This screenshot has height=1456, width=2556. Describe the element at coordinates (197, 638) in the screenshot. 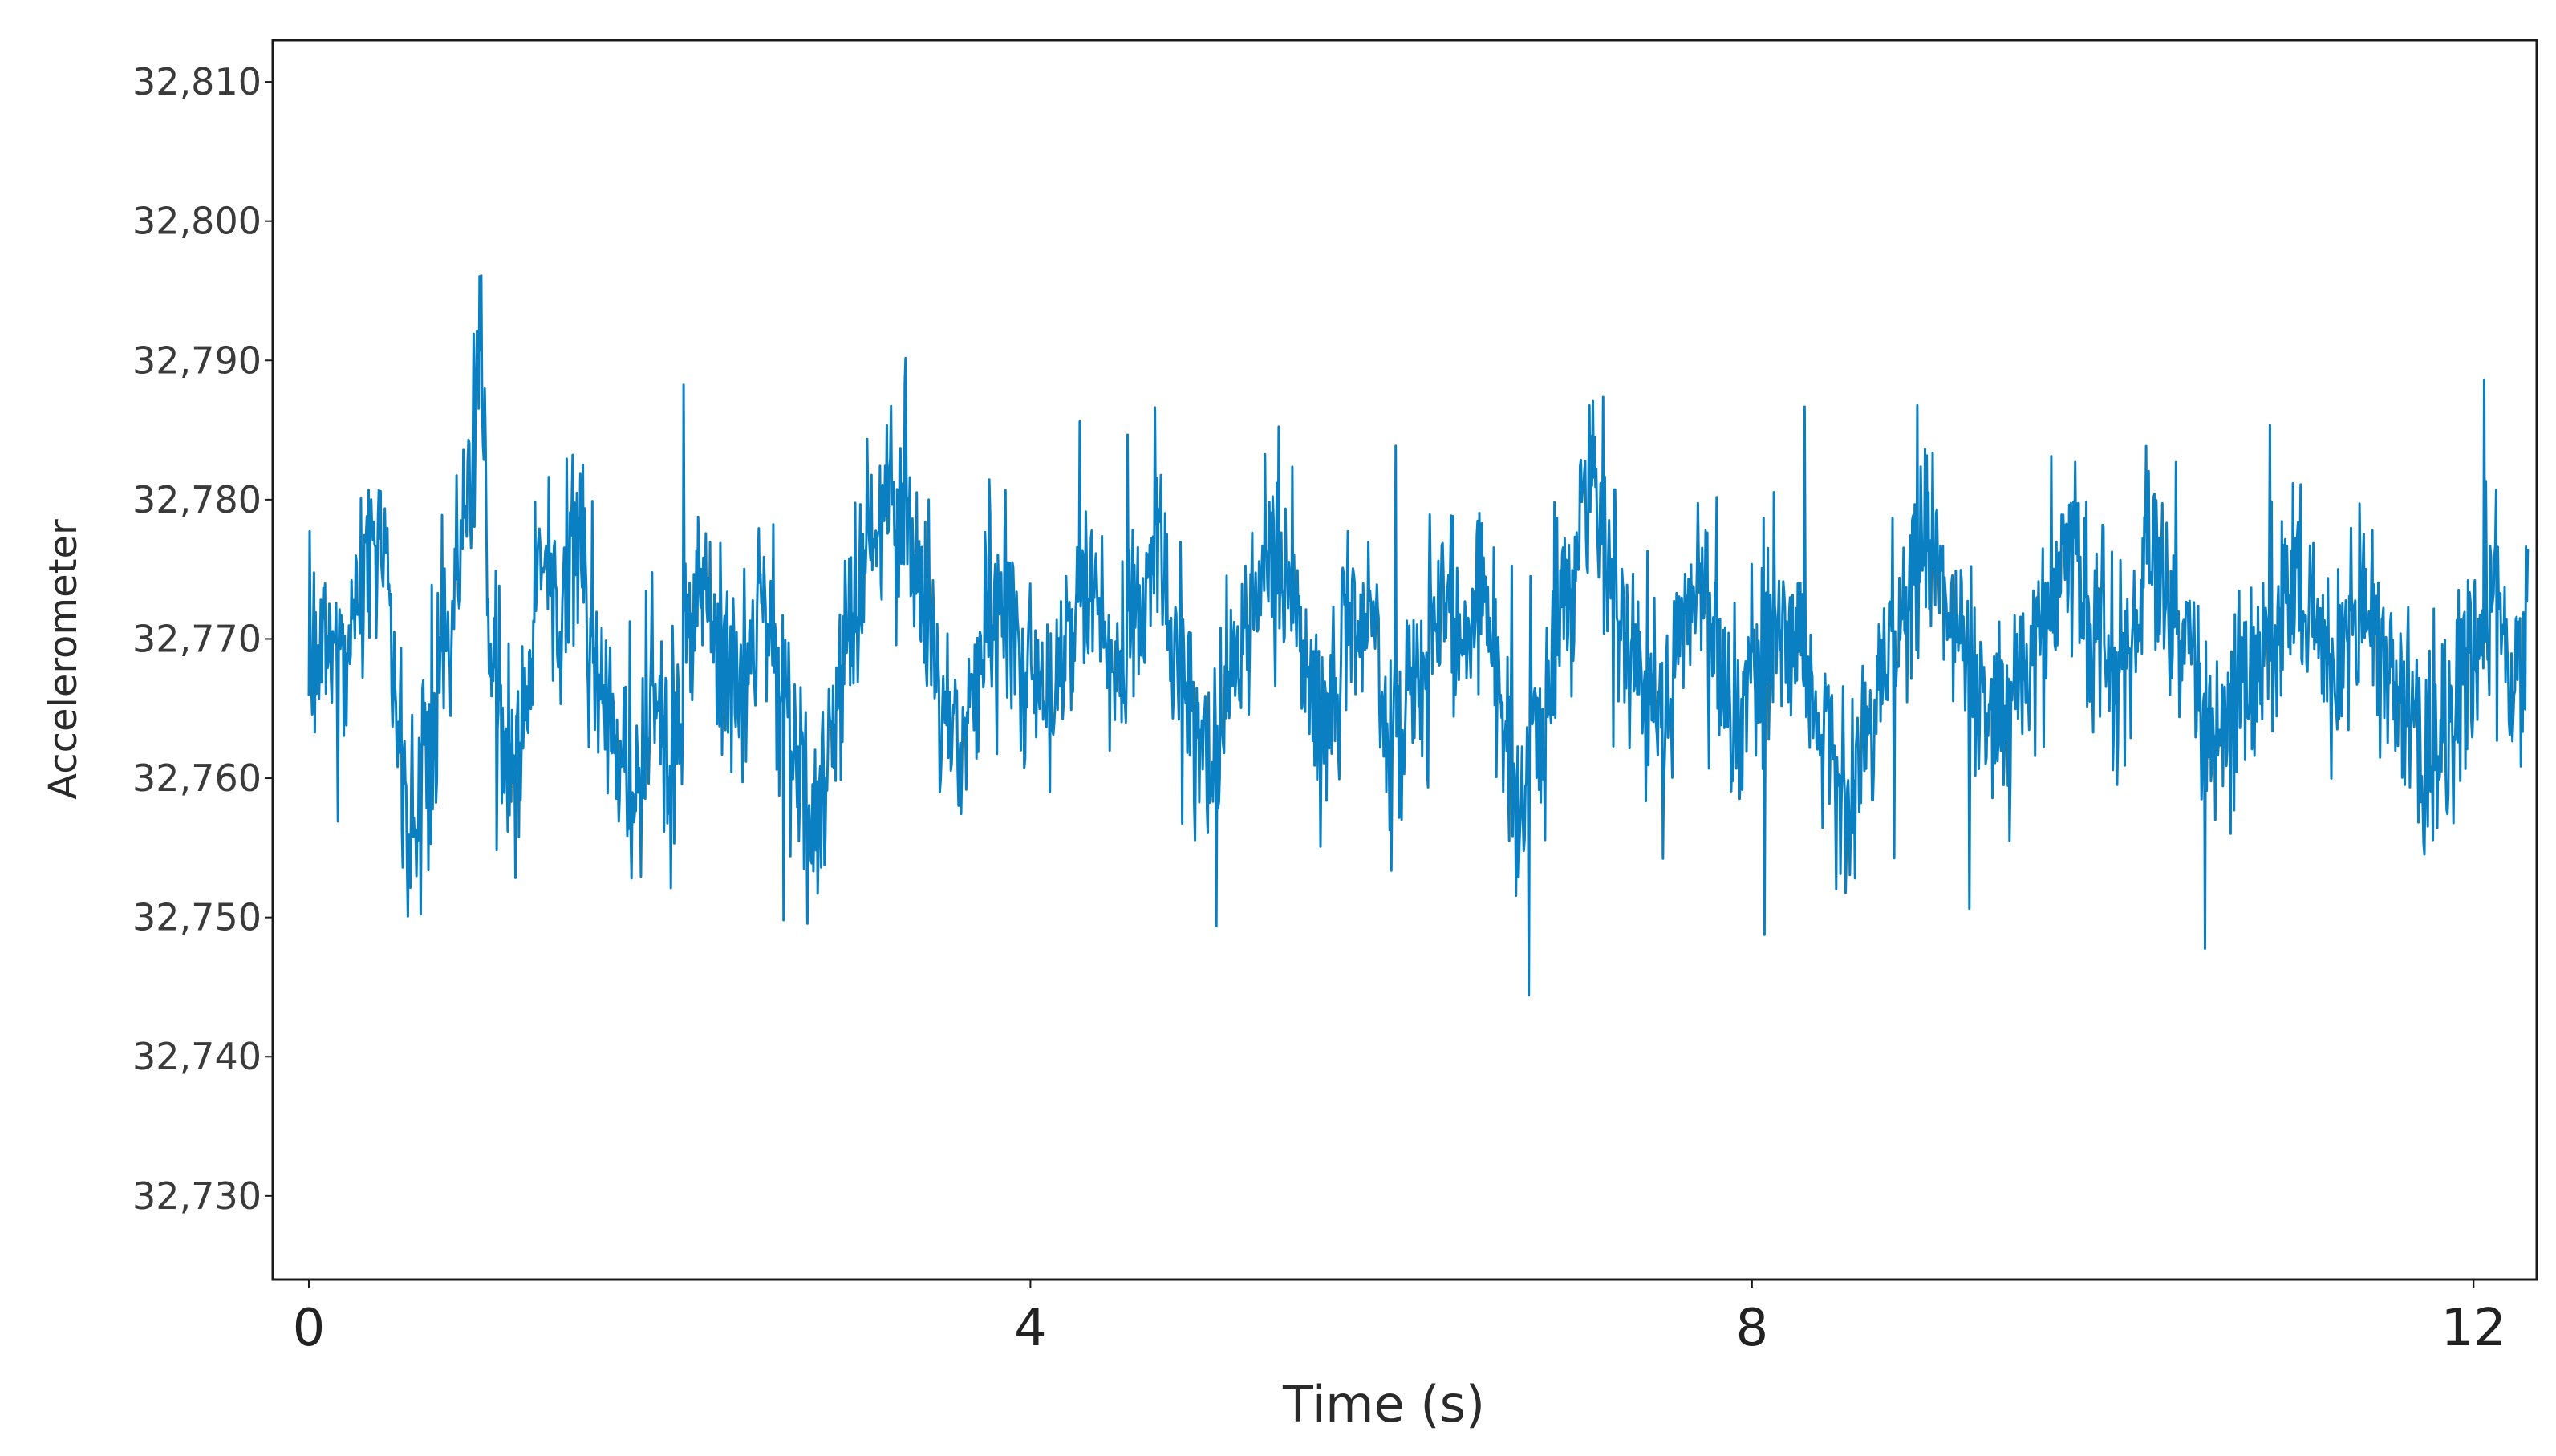

I see `y-tick-label: 32,770` at that location.